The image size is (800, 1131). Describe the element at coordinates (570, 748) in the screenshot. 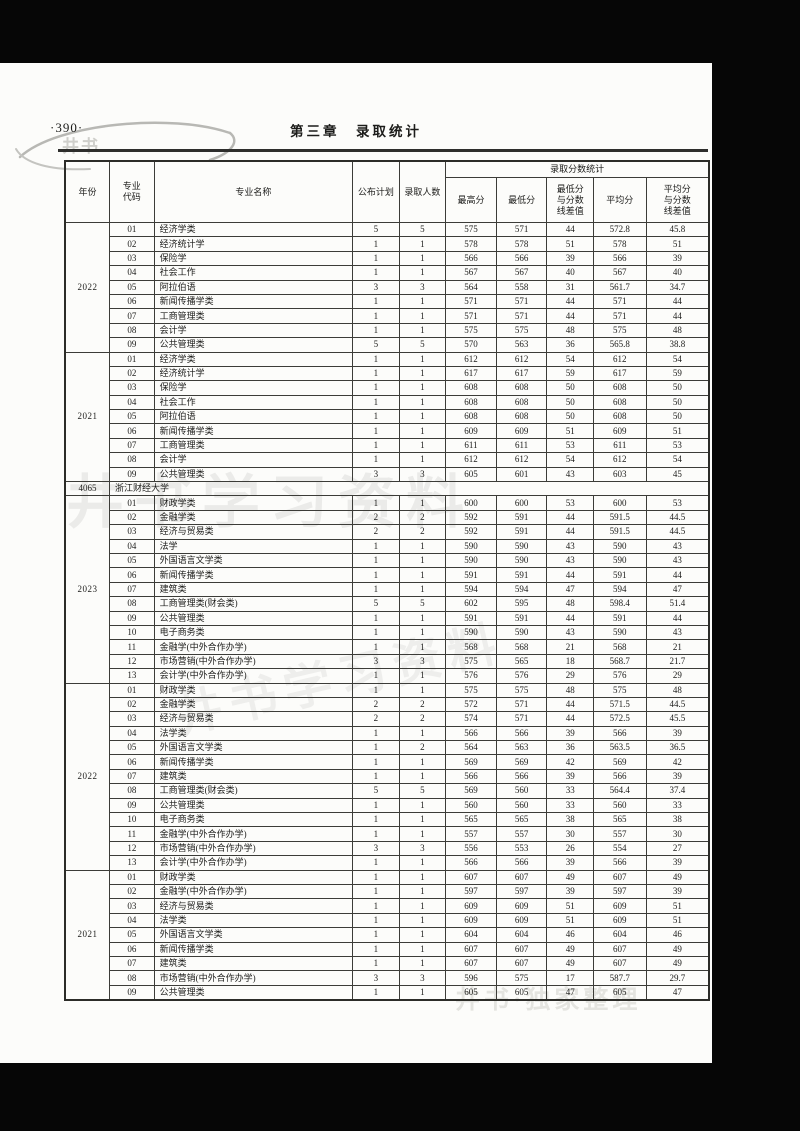

I see `min-diff-cell: 36` at that location.